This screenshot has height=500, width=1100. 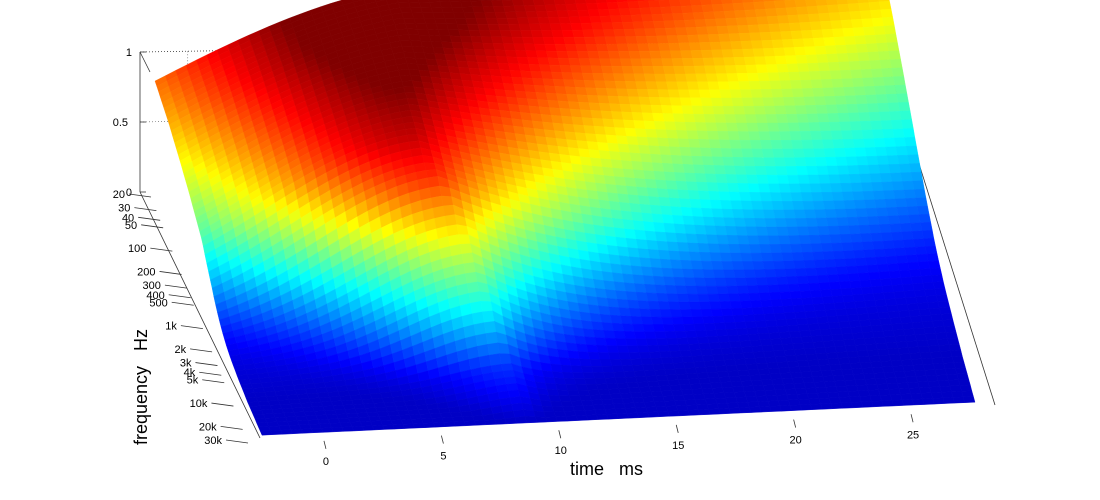 I want to click on x-tick-mark, so click(x=325, y=444).